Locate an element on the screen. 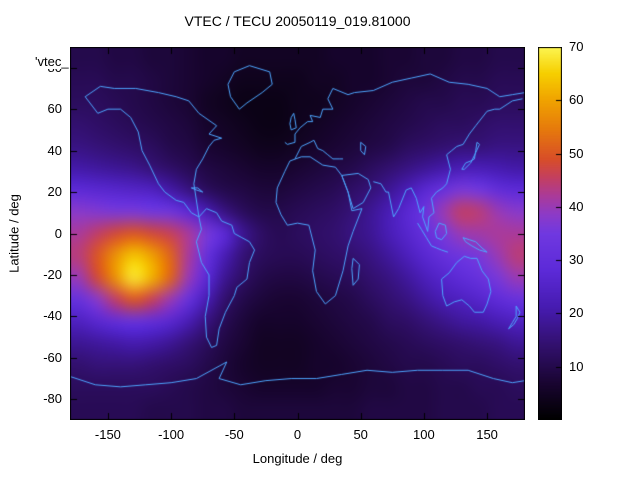 The height and width of the screenshot is (480, 640). colorbar-tick-label: 10 is located at coordinates (576, 366).